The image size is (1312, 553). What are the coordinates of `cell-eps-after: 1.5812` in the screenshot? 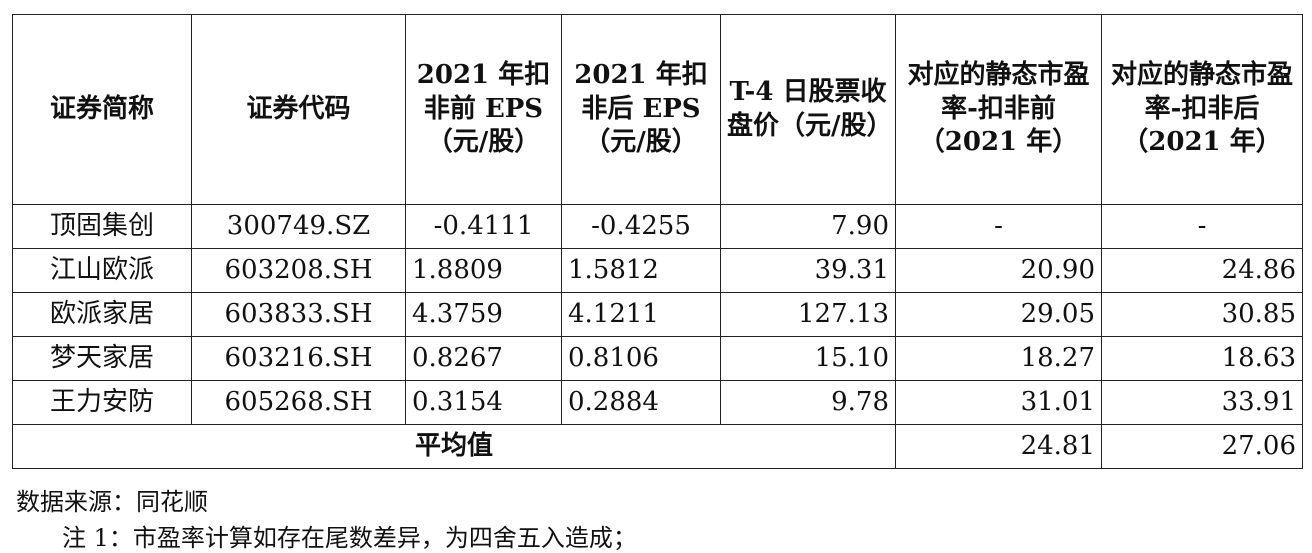 It's located at (641, 270).